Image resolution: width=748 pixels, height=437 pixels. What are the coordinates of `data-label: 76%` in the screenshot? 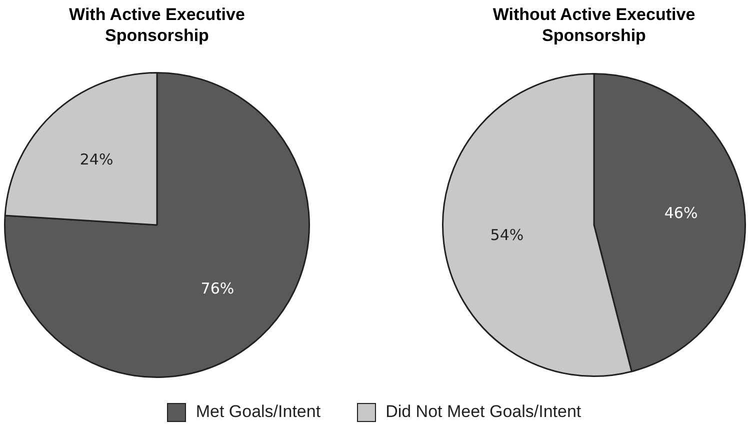 It's located at (217, 288).